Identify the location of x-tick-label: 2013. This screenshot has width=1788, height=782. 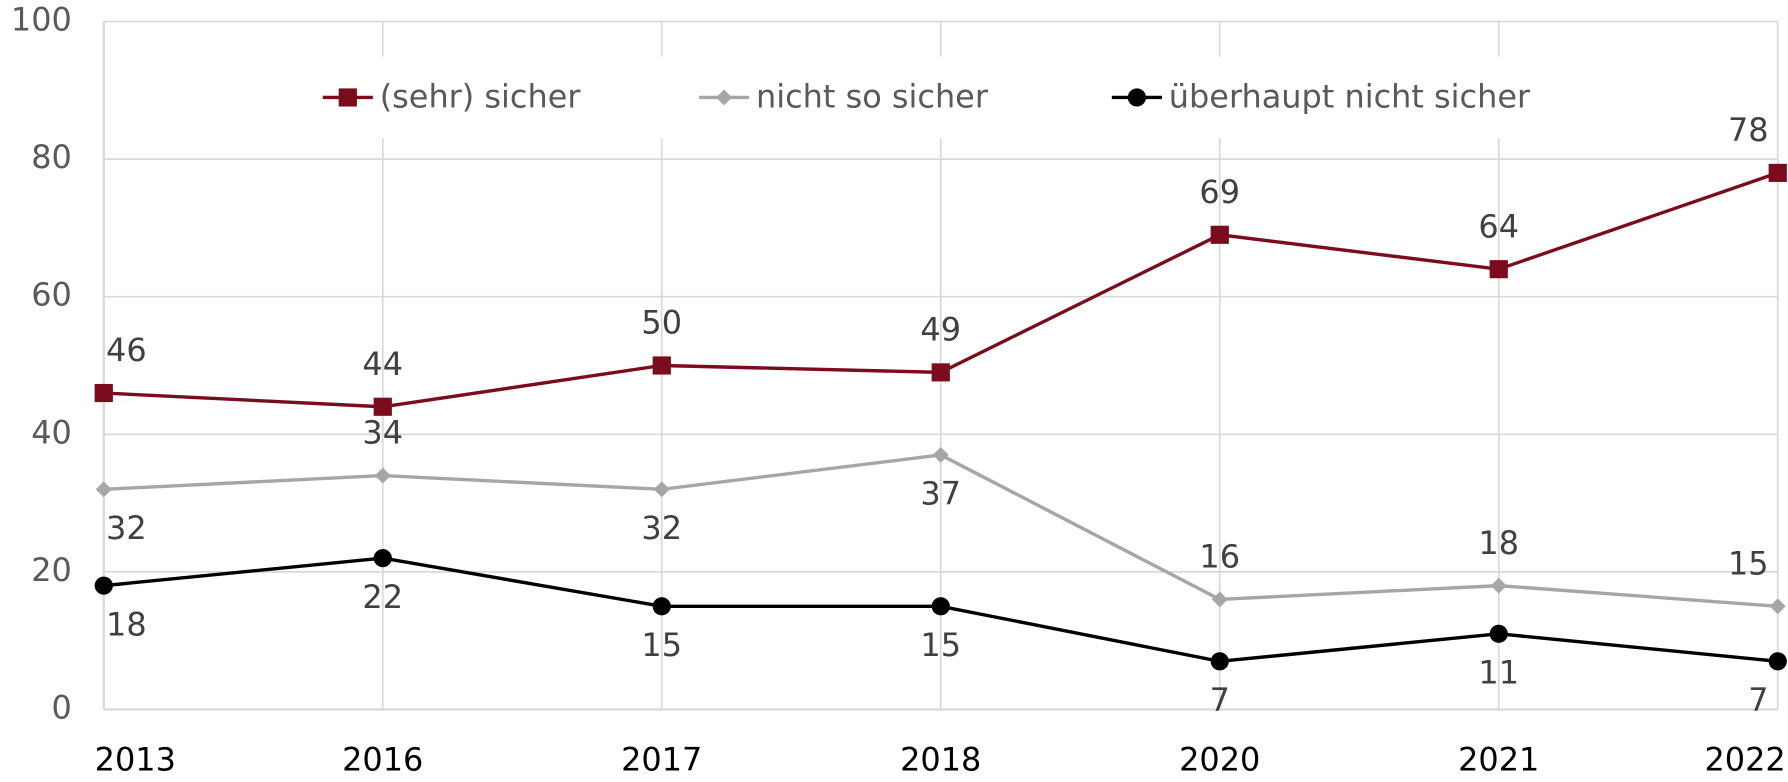
(135, 760).